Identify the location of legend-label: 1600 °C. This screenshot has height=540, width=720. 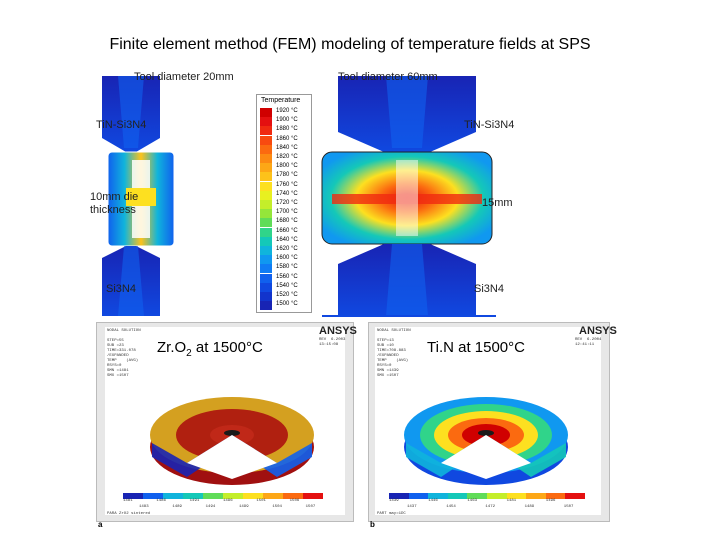
(287, 258).